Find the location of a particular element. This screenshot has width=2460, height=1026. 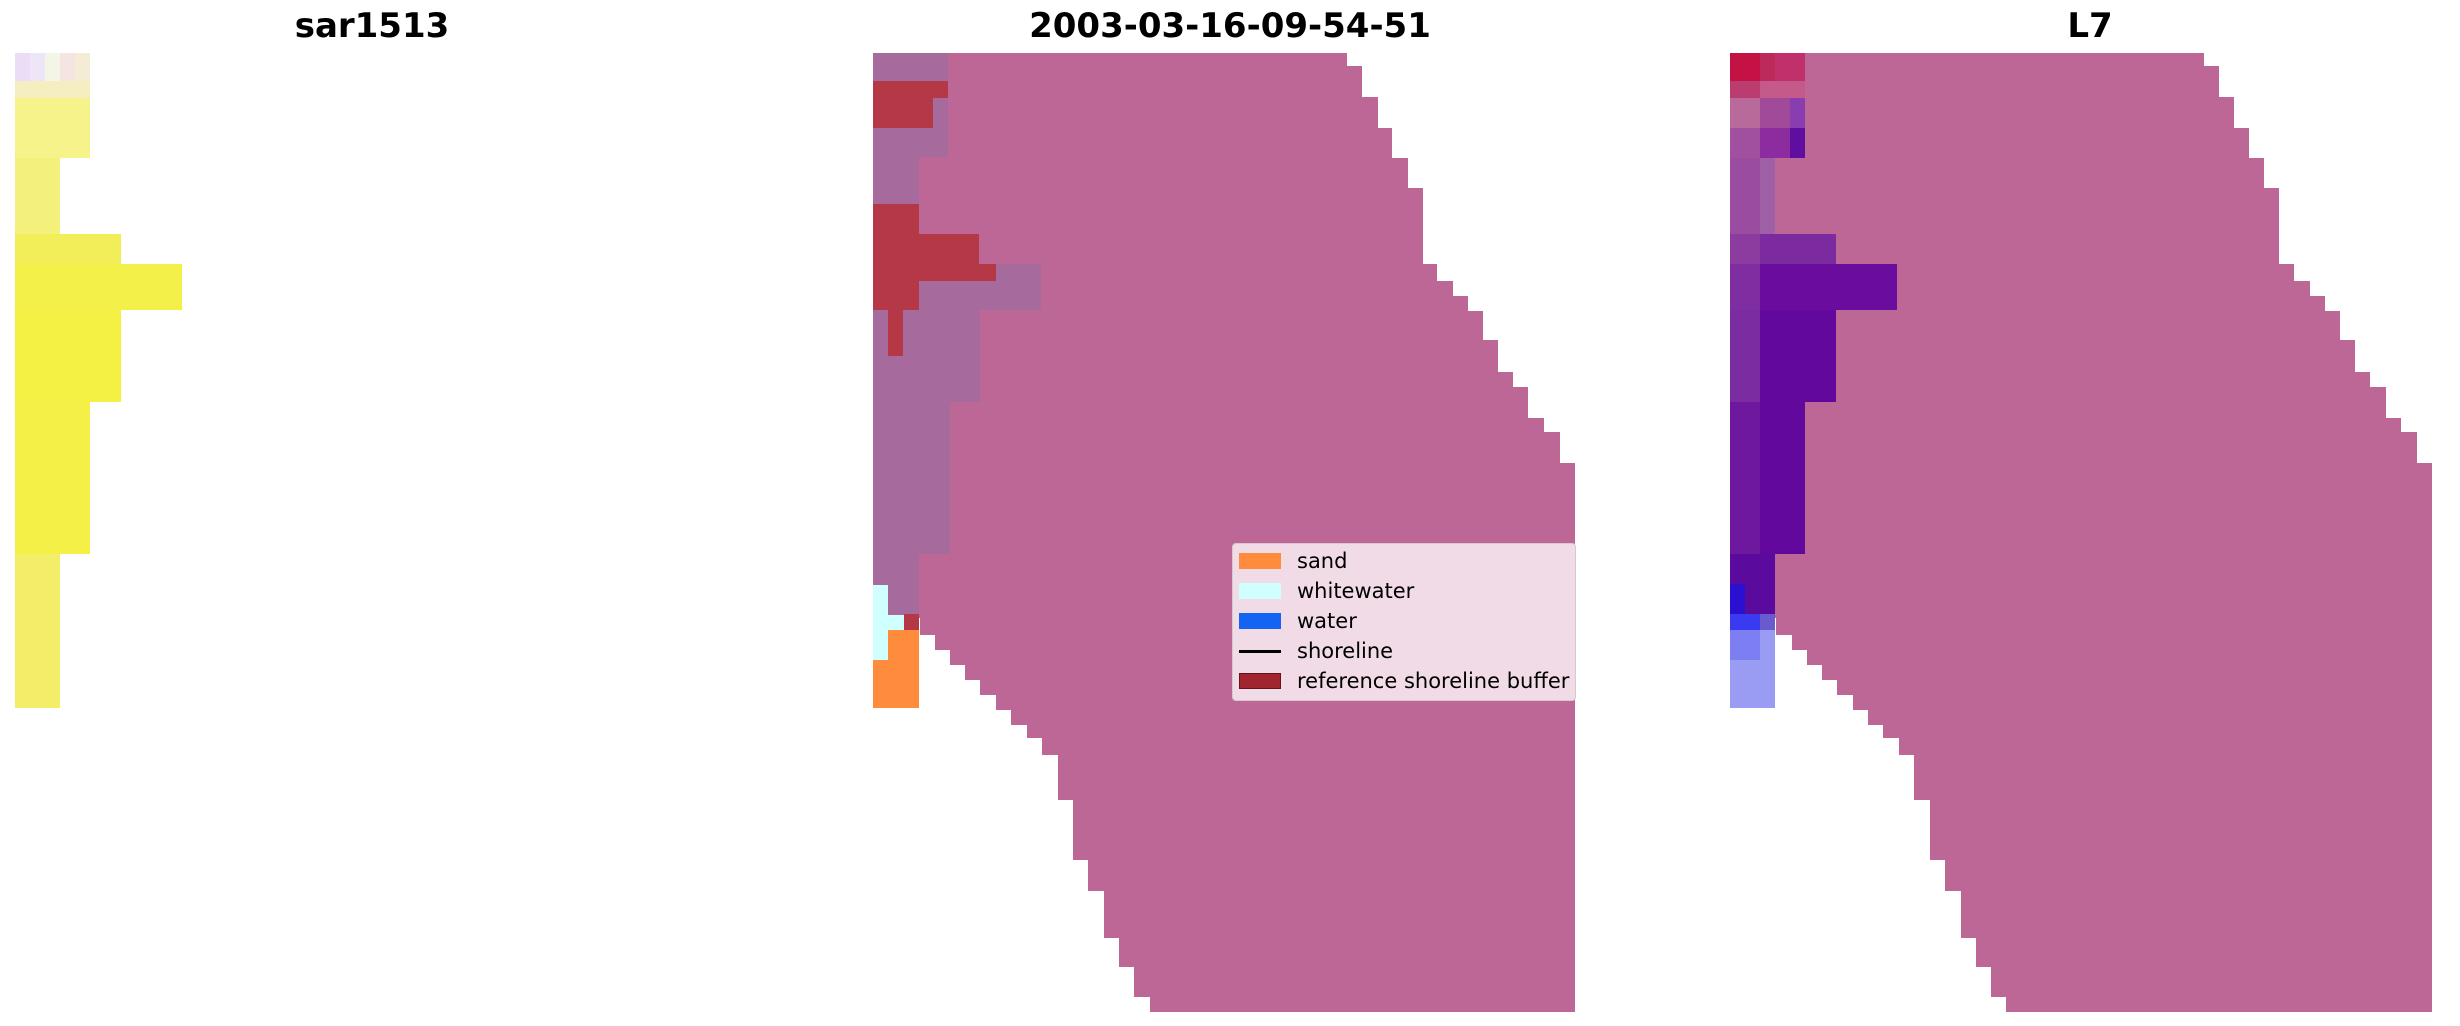

whitewater-swatch is located at coordinates (1260, 591).